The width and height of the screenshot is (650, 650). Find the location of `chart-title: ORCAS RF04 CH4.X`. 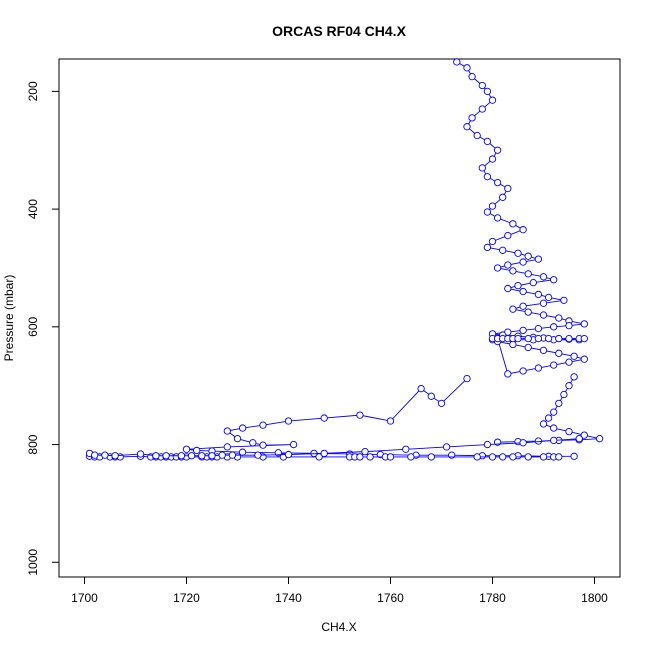

chart-title: ORCAS RF04 CH4.X is located at coordinates (339, 31).